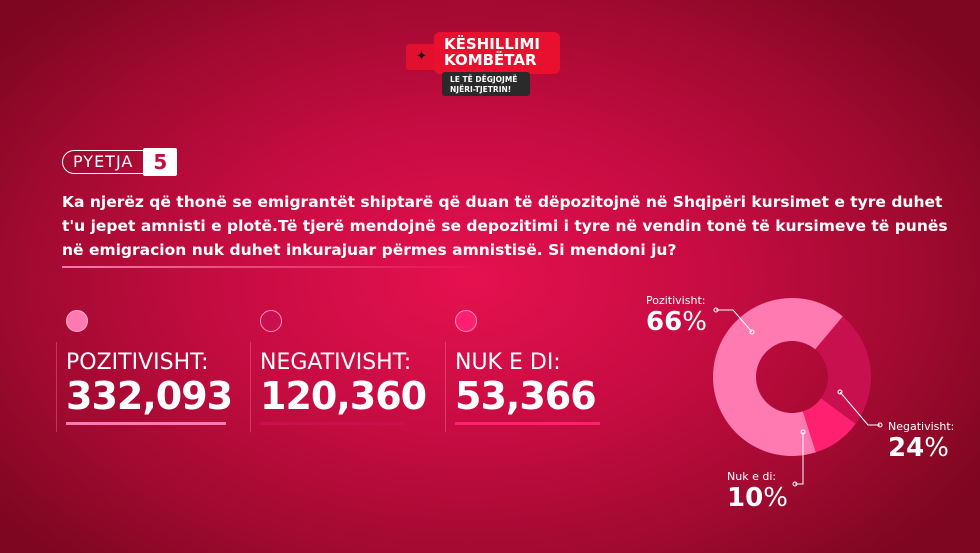 This screenshot has width=980, height=553. Describe the element at coordinates (484, 79) in the screenshot. I see `logo-tag1: LE TË DËGJOJMË` at that location.